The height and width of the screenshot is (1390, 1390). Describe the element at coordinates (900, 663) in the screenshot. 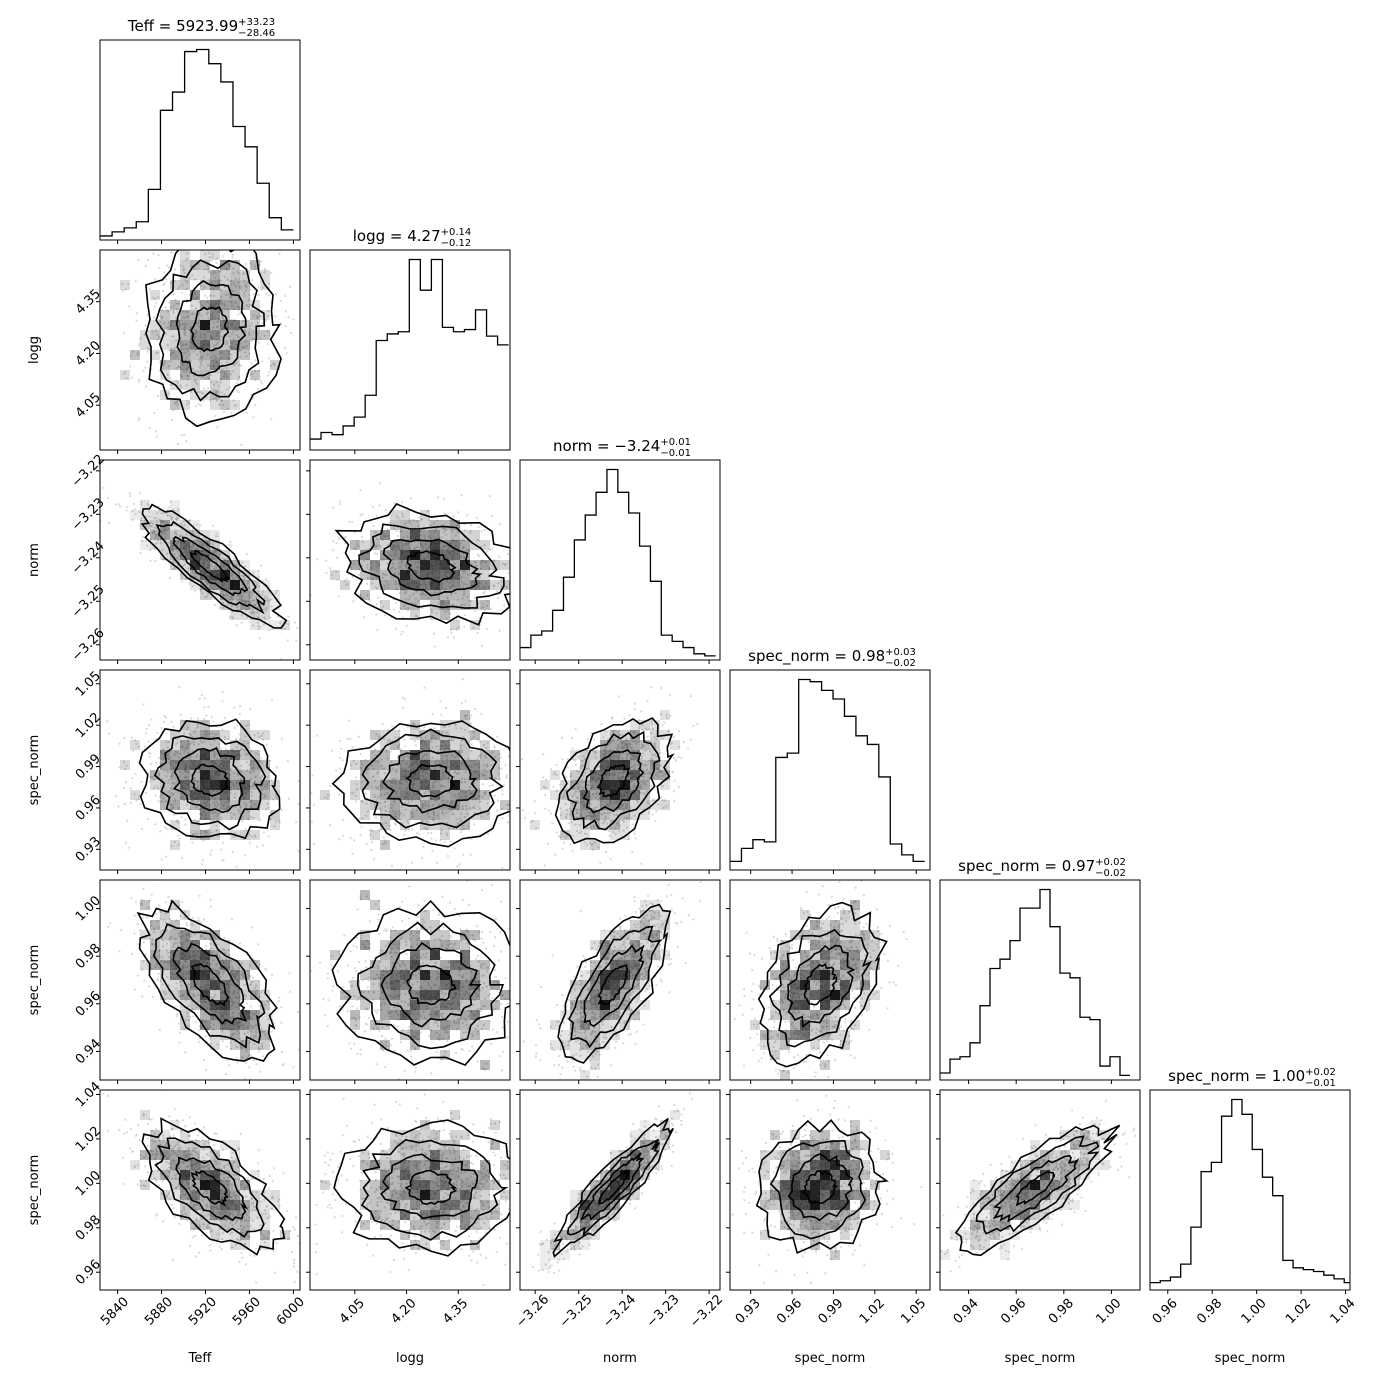

I see `title-minus-3: −0.02` at that location.